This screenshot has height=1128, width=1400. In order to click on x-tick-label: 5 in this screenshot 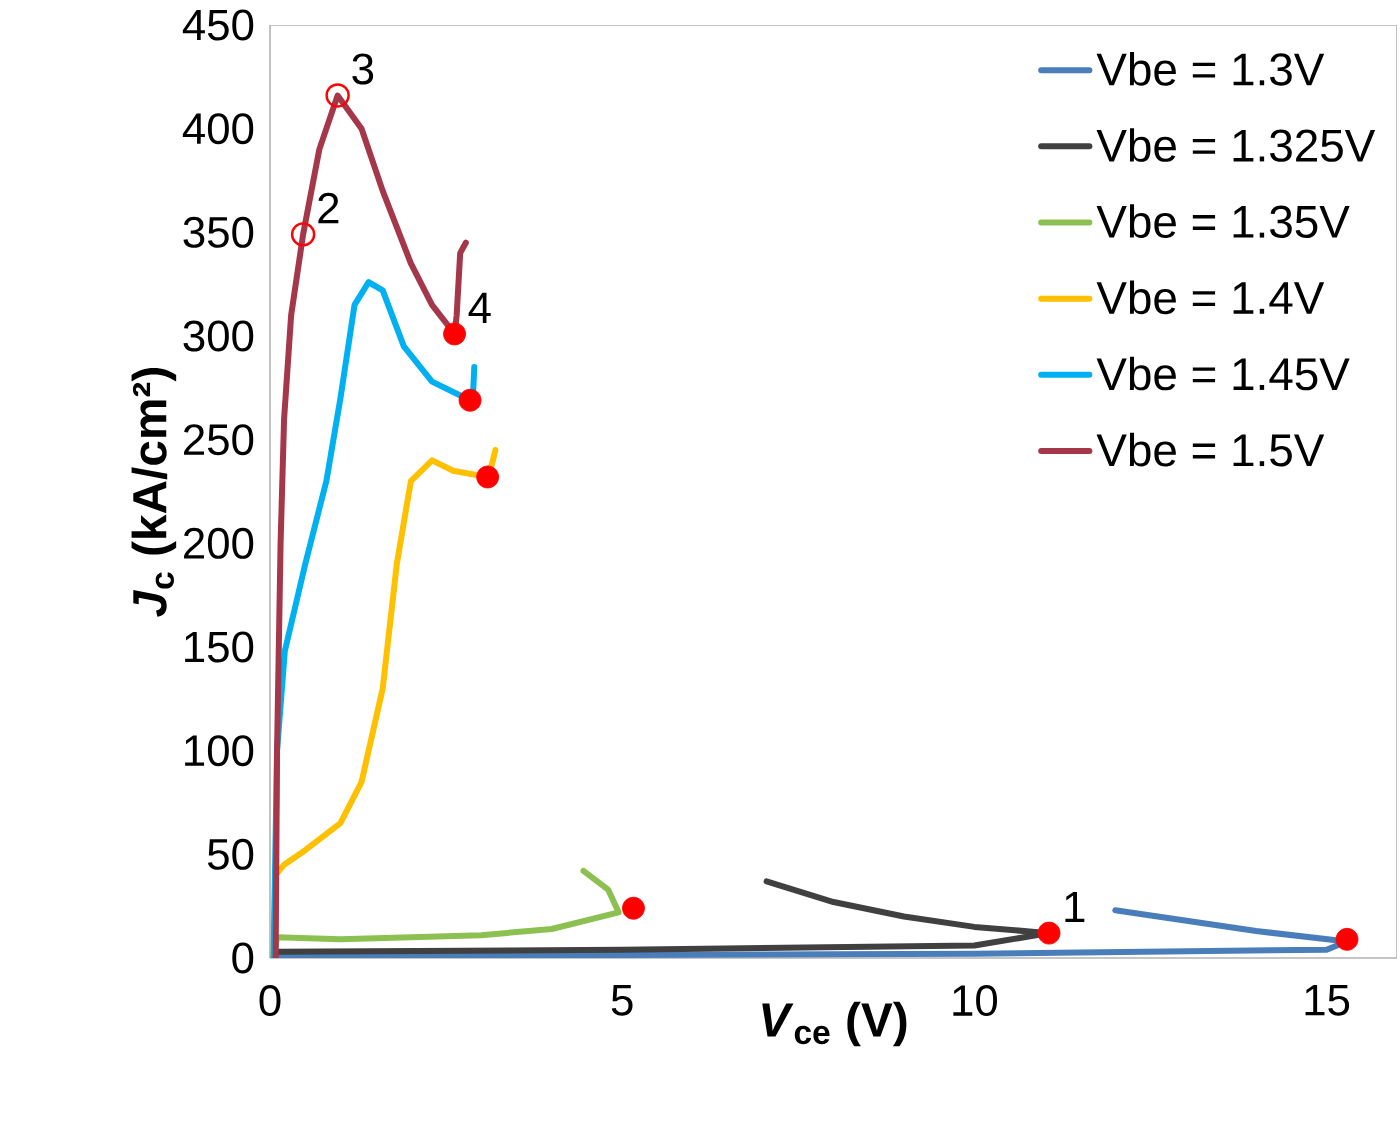, I will do `click(622, 1000)`.